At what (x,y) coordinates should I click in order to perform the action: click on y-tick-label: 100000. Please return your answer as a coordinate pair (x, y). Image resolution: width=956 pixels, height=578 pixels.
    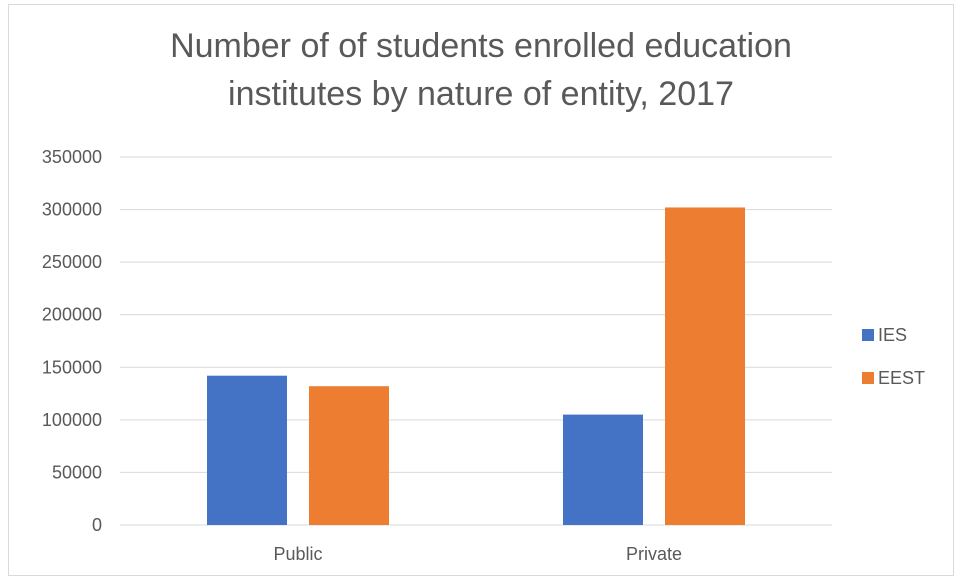
    Looking at the image, I should click on (72, 420).